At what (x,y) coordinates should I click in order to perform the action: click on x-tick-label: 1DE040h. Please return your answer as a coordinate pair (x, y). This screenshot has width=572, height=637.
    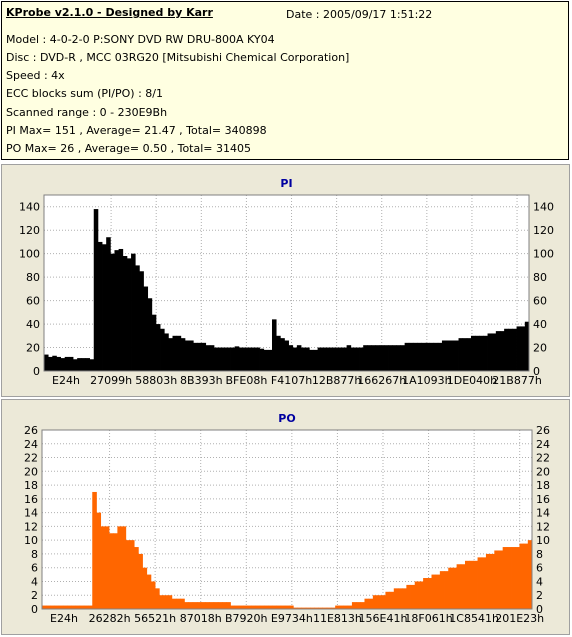
    Looking at the image, I should click on (472, 380).